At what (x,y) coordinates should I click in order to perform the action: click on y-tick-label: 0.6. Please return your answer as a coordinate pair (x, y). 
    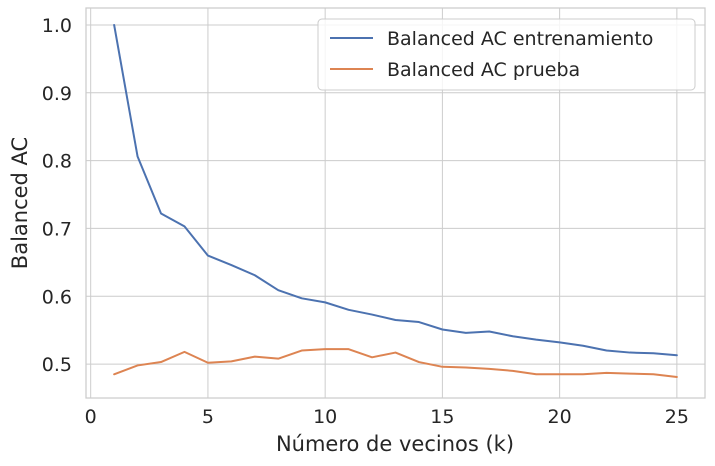
    Looking at the image, I should click on (57, 297).